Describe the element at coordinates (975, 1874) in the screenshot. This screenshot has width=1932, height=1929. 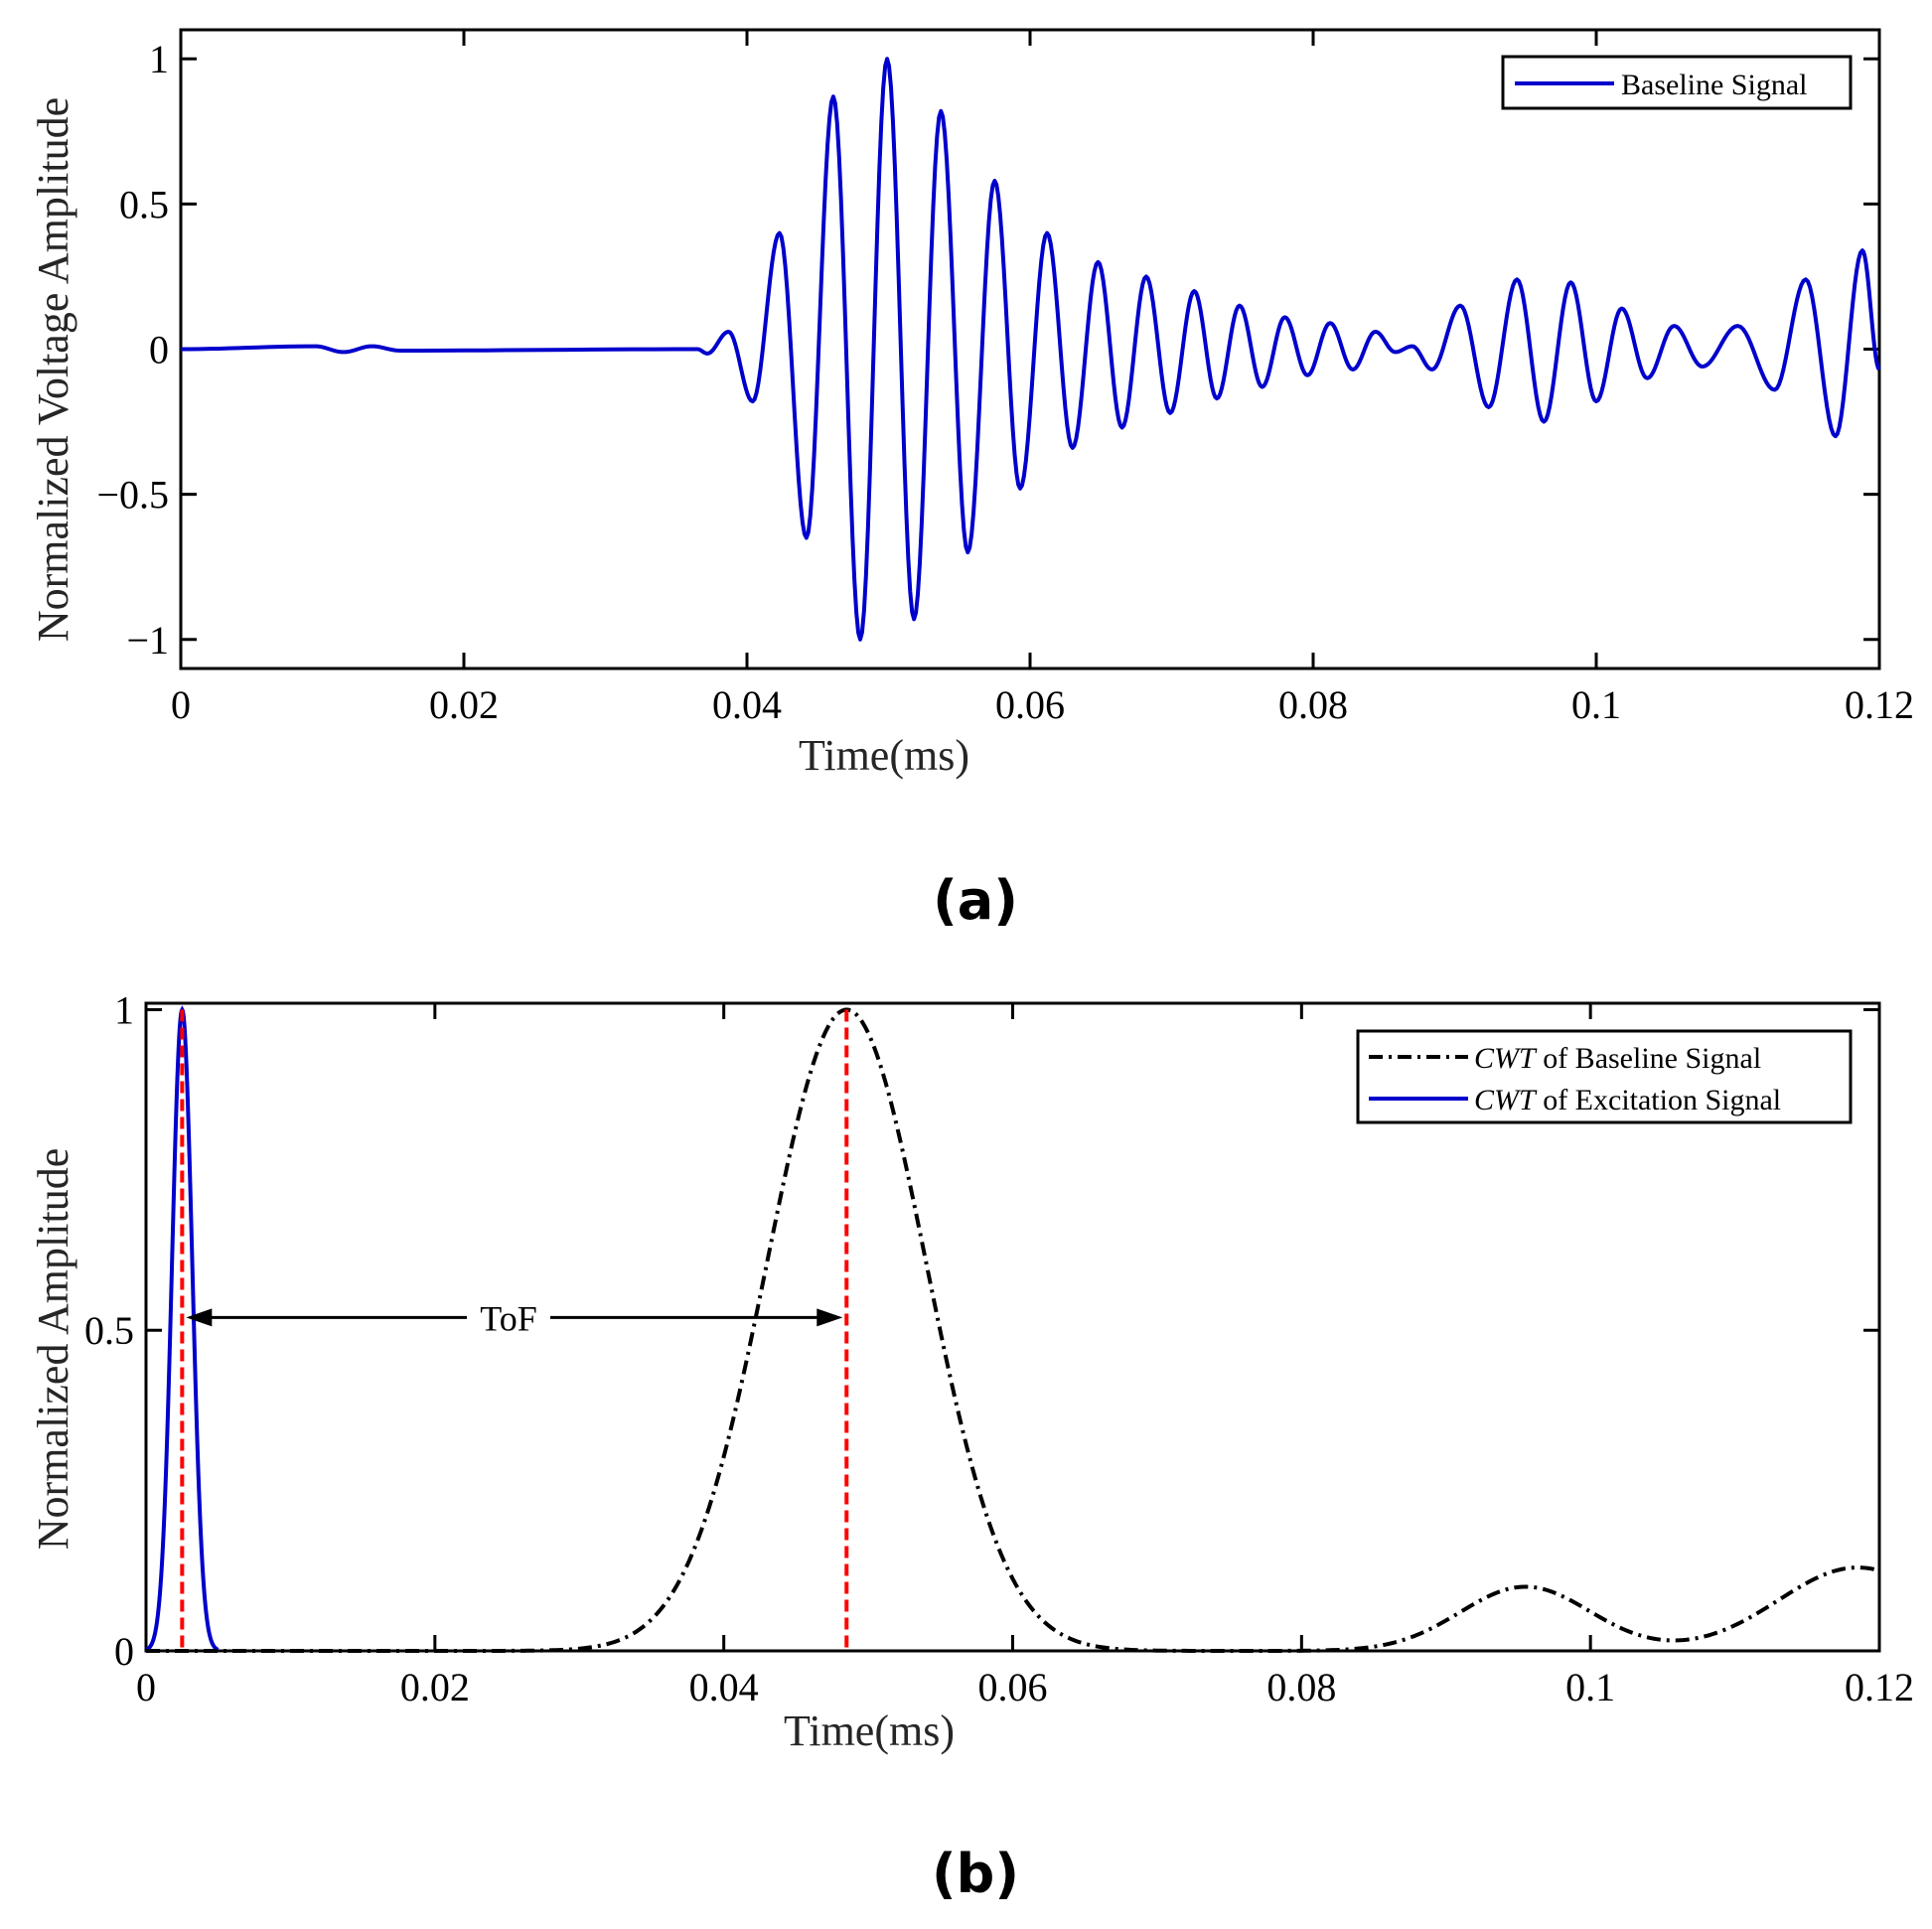
I see `panel-b-label: (b)` at that location.